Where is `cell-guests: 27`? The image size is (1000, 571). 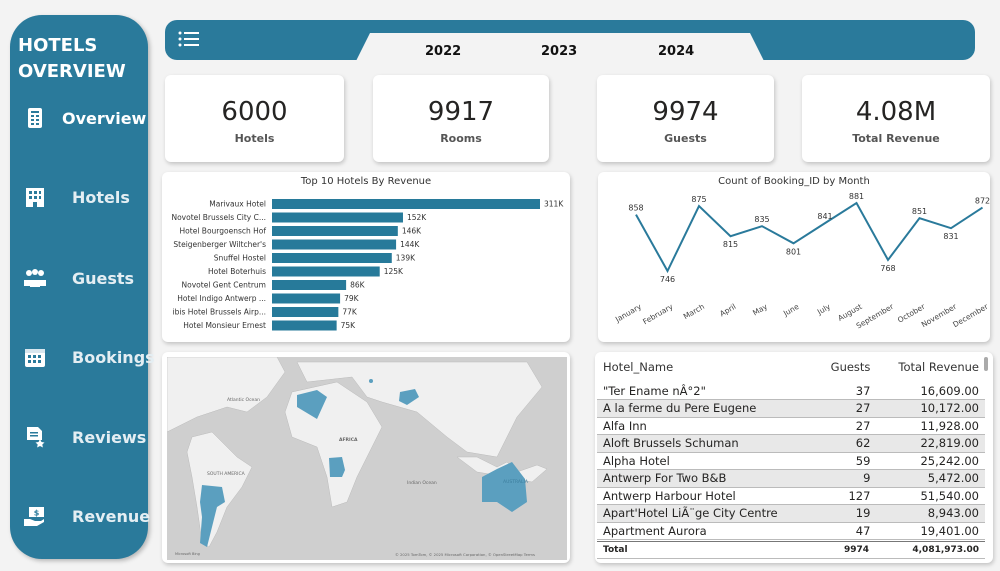 cell-guests: 27 is located at coordinates (863, 408).